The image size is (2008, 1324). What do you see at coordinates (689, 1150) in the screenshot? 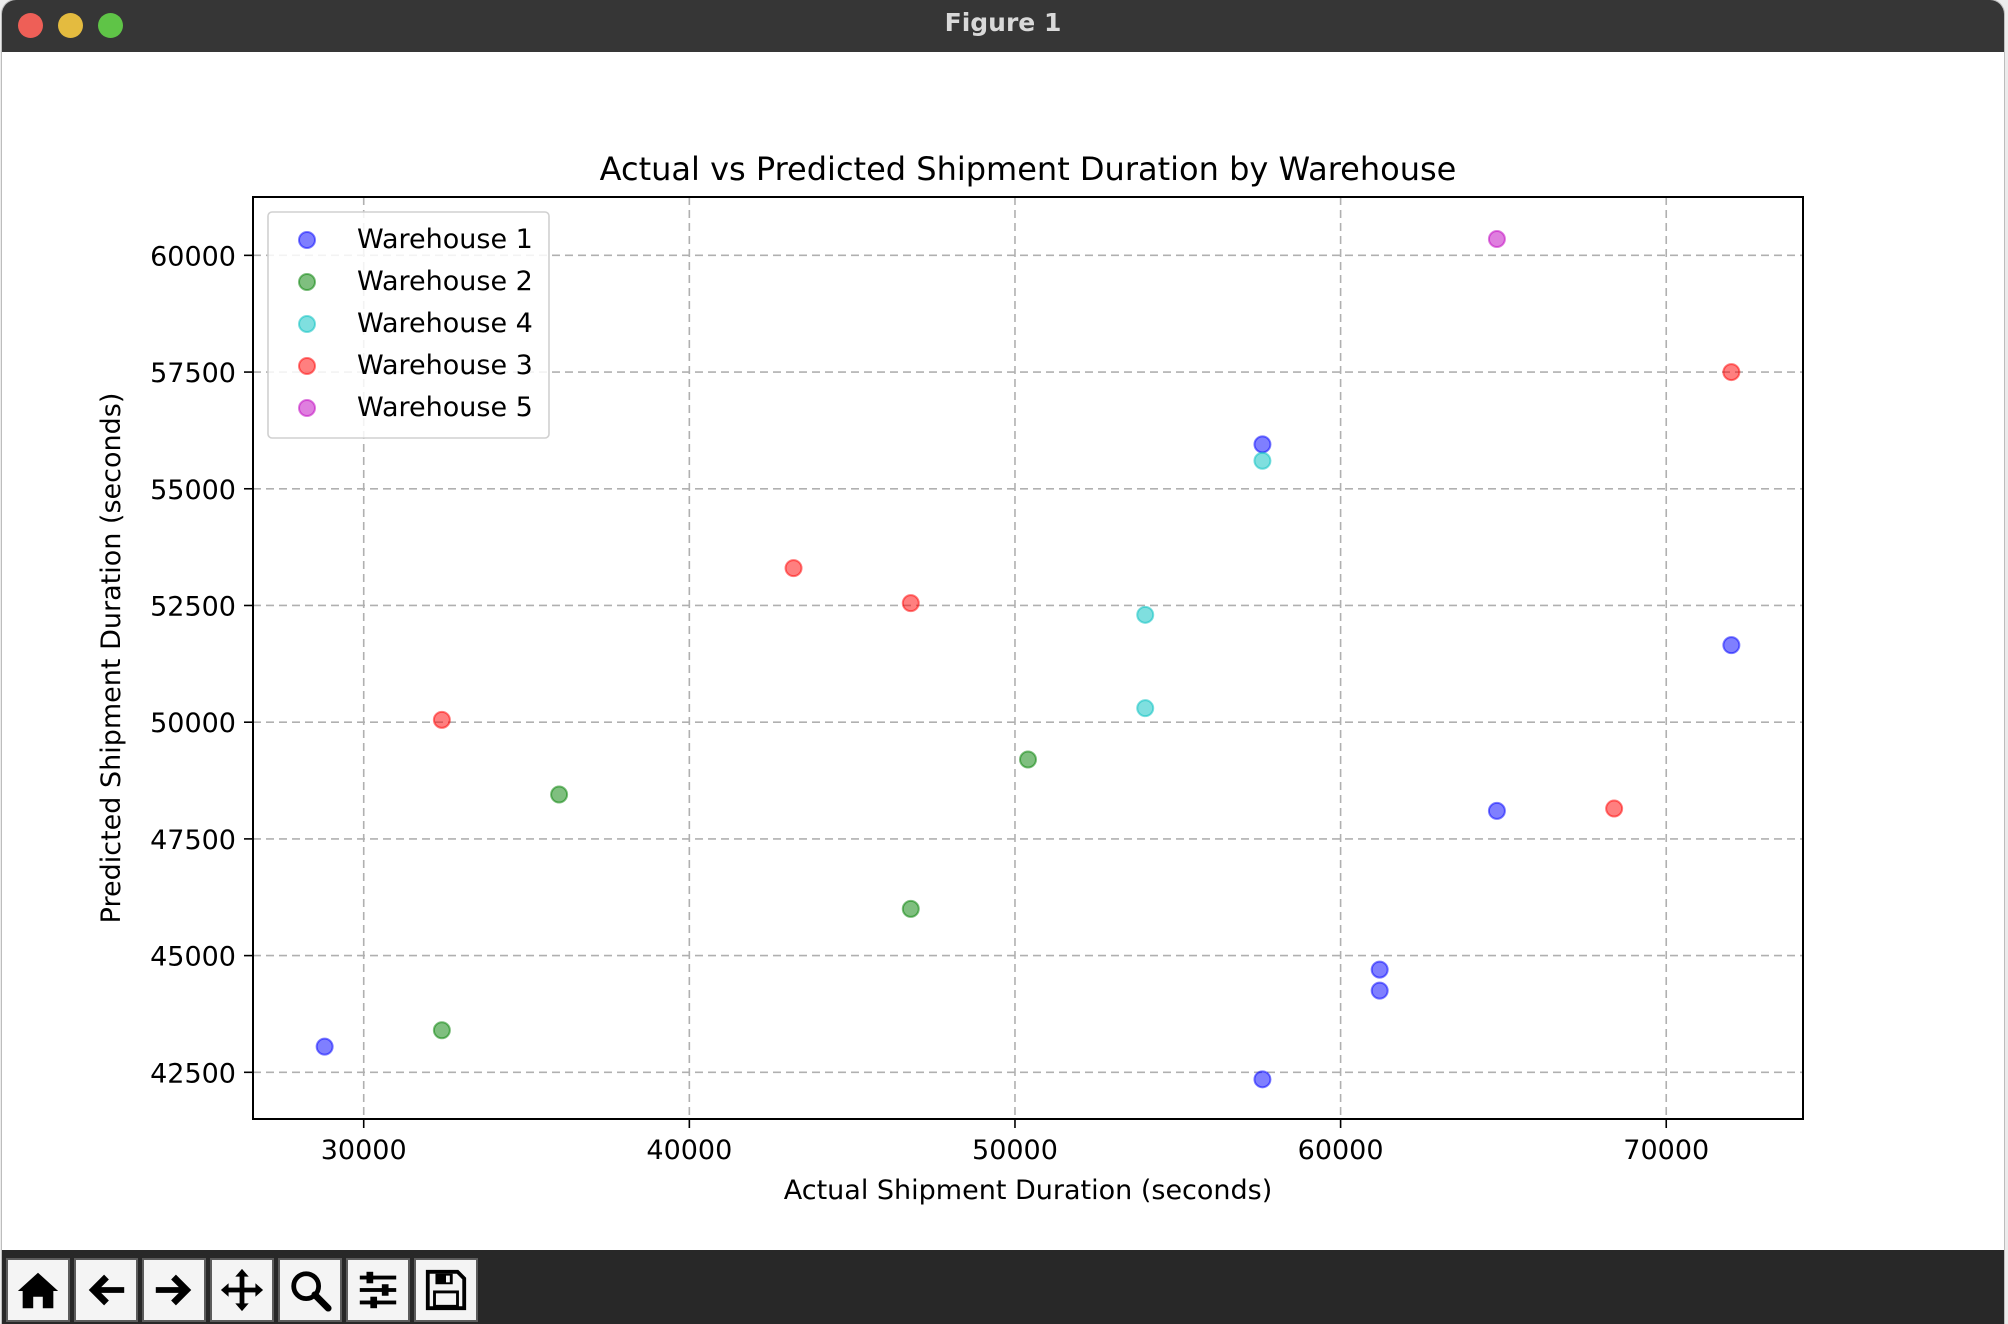
I see `x-tick-label: 40000` at bounding box center [689, 1150].